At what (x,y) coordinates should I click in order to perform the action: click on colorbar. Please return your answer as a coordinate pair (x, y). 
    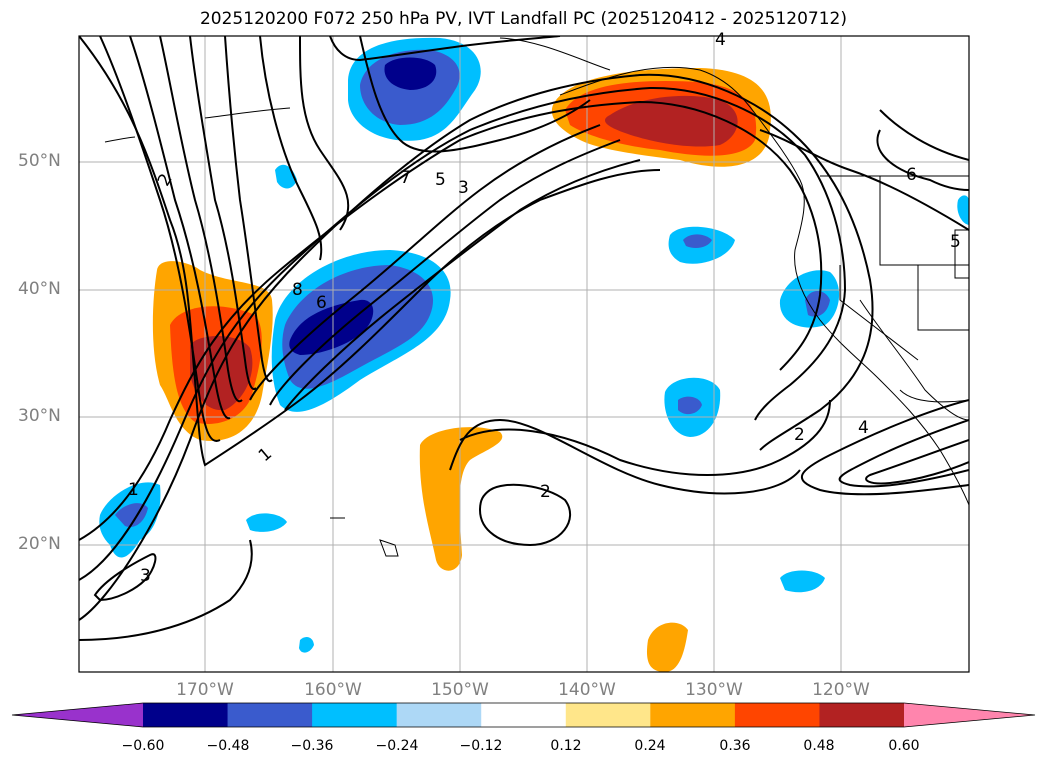
    Looking at the image, I should click on (523, 715).